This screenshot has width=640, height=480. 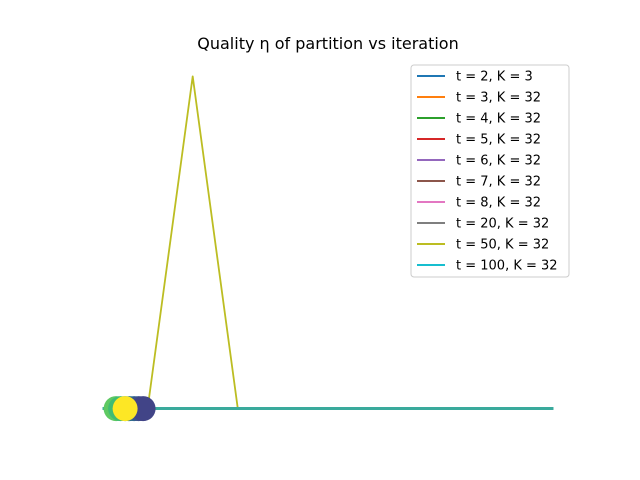 I want to click on legend-label-2: t = 3, K = 32, so click(x=498, y=98).